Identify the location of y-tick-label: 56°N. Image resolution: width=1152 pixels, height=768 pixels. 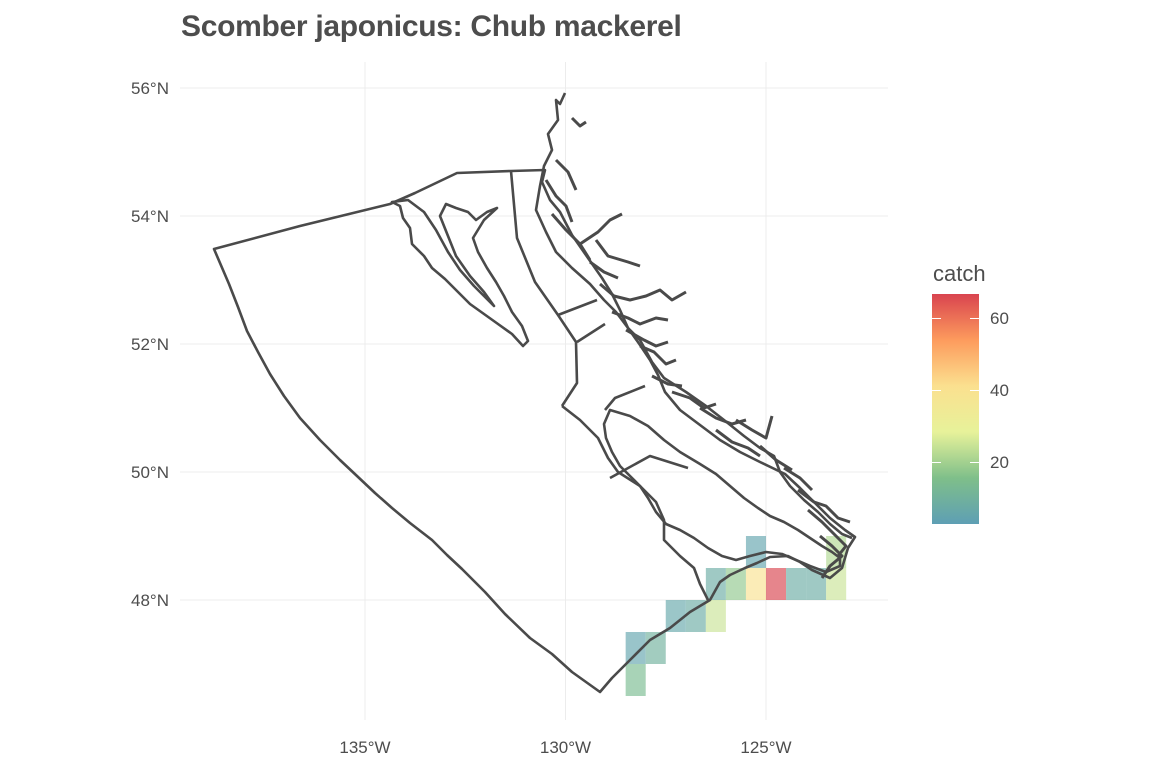
(150, 88).